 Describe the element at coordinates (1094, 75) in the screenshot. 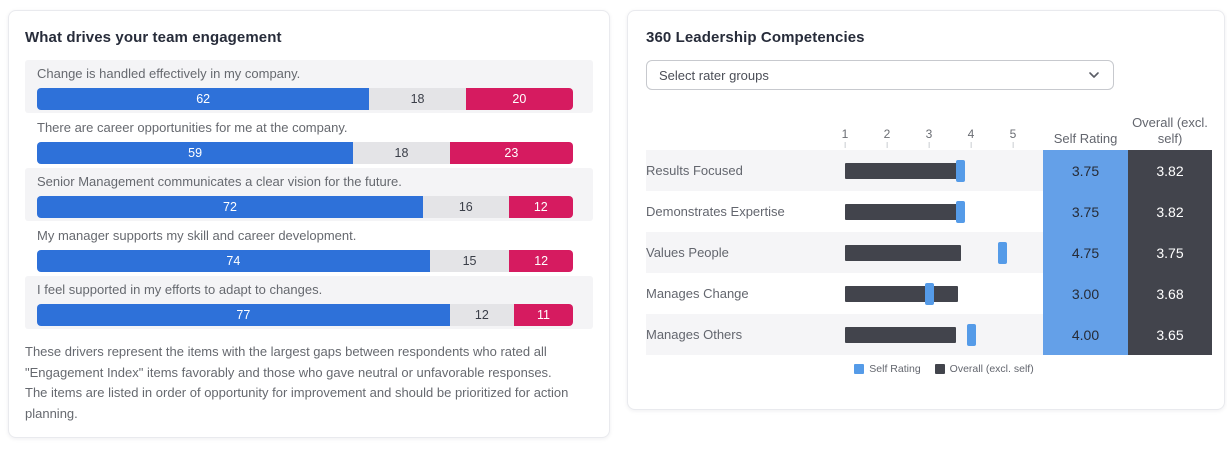

I see `chevron-down-icon` at that location.